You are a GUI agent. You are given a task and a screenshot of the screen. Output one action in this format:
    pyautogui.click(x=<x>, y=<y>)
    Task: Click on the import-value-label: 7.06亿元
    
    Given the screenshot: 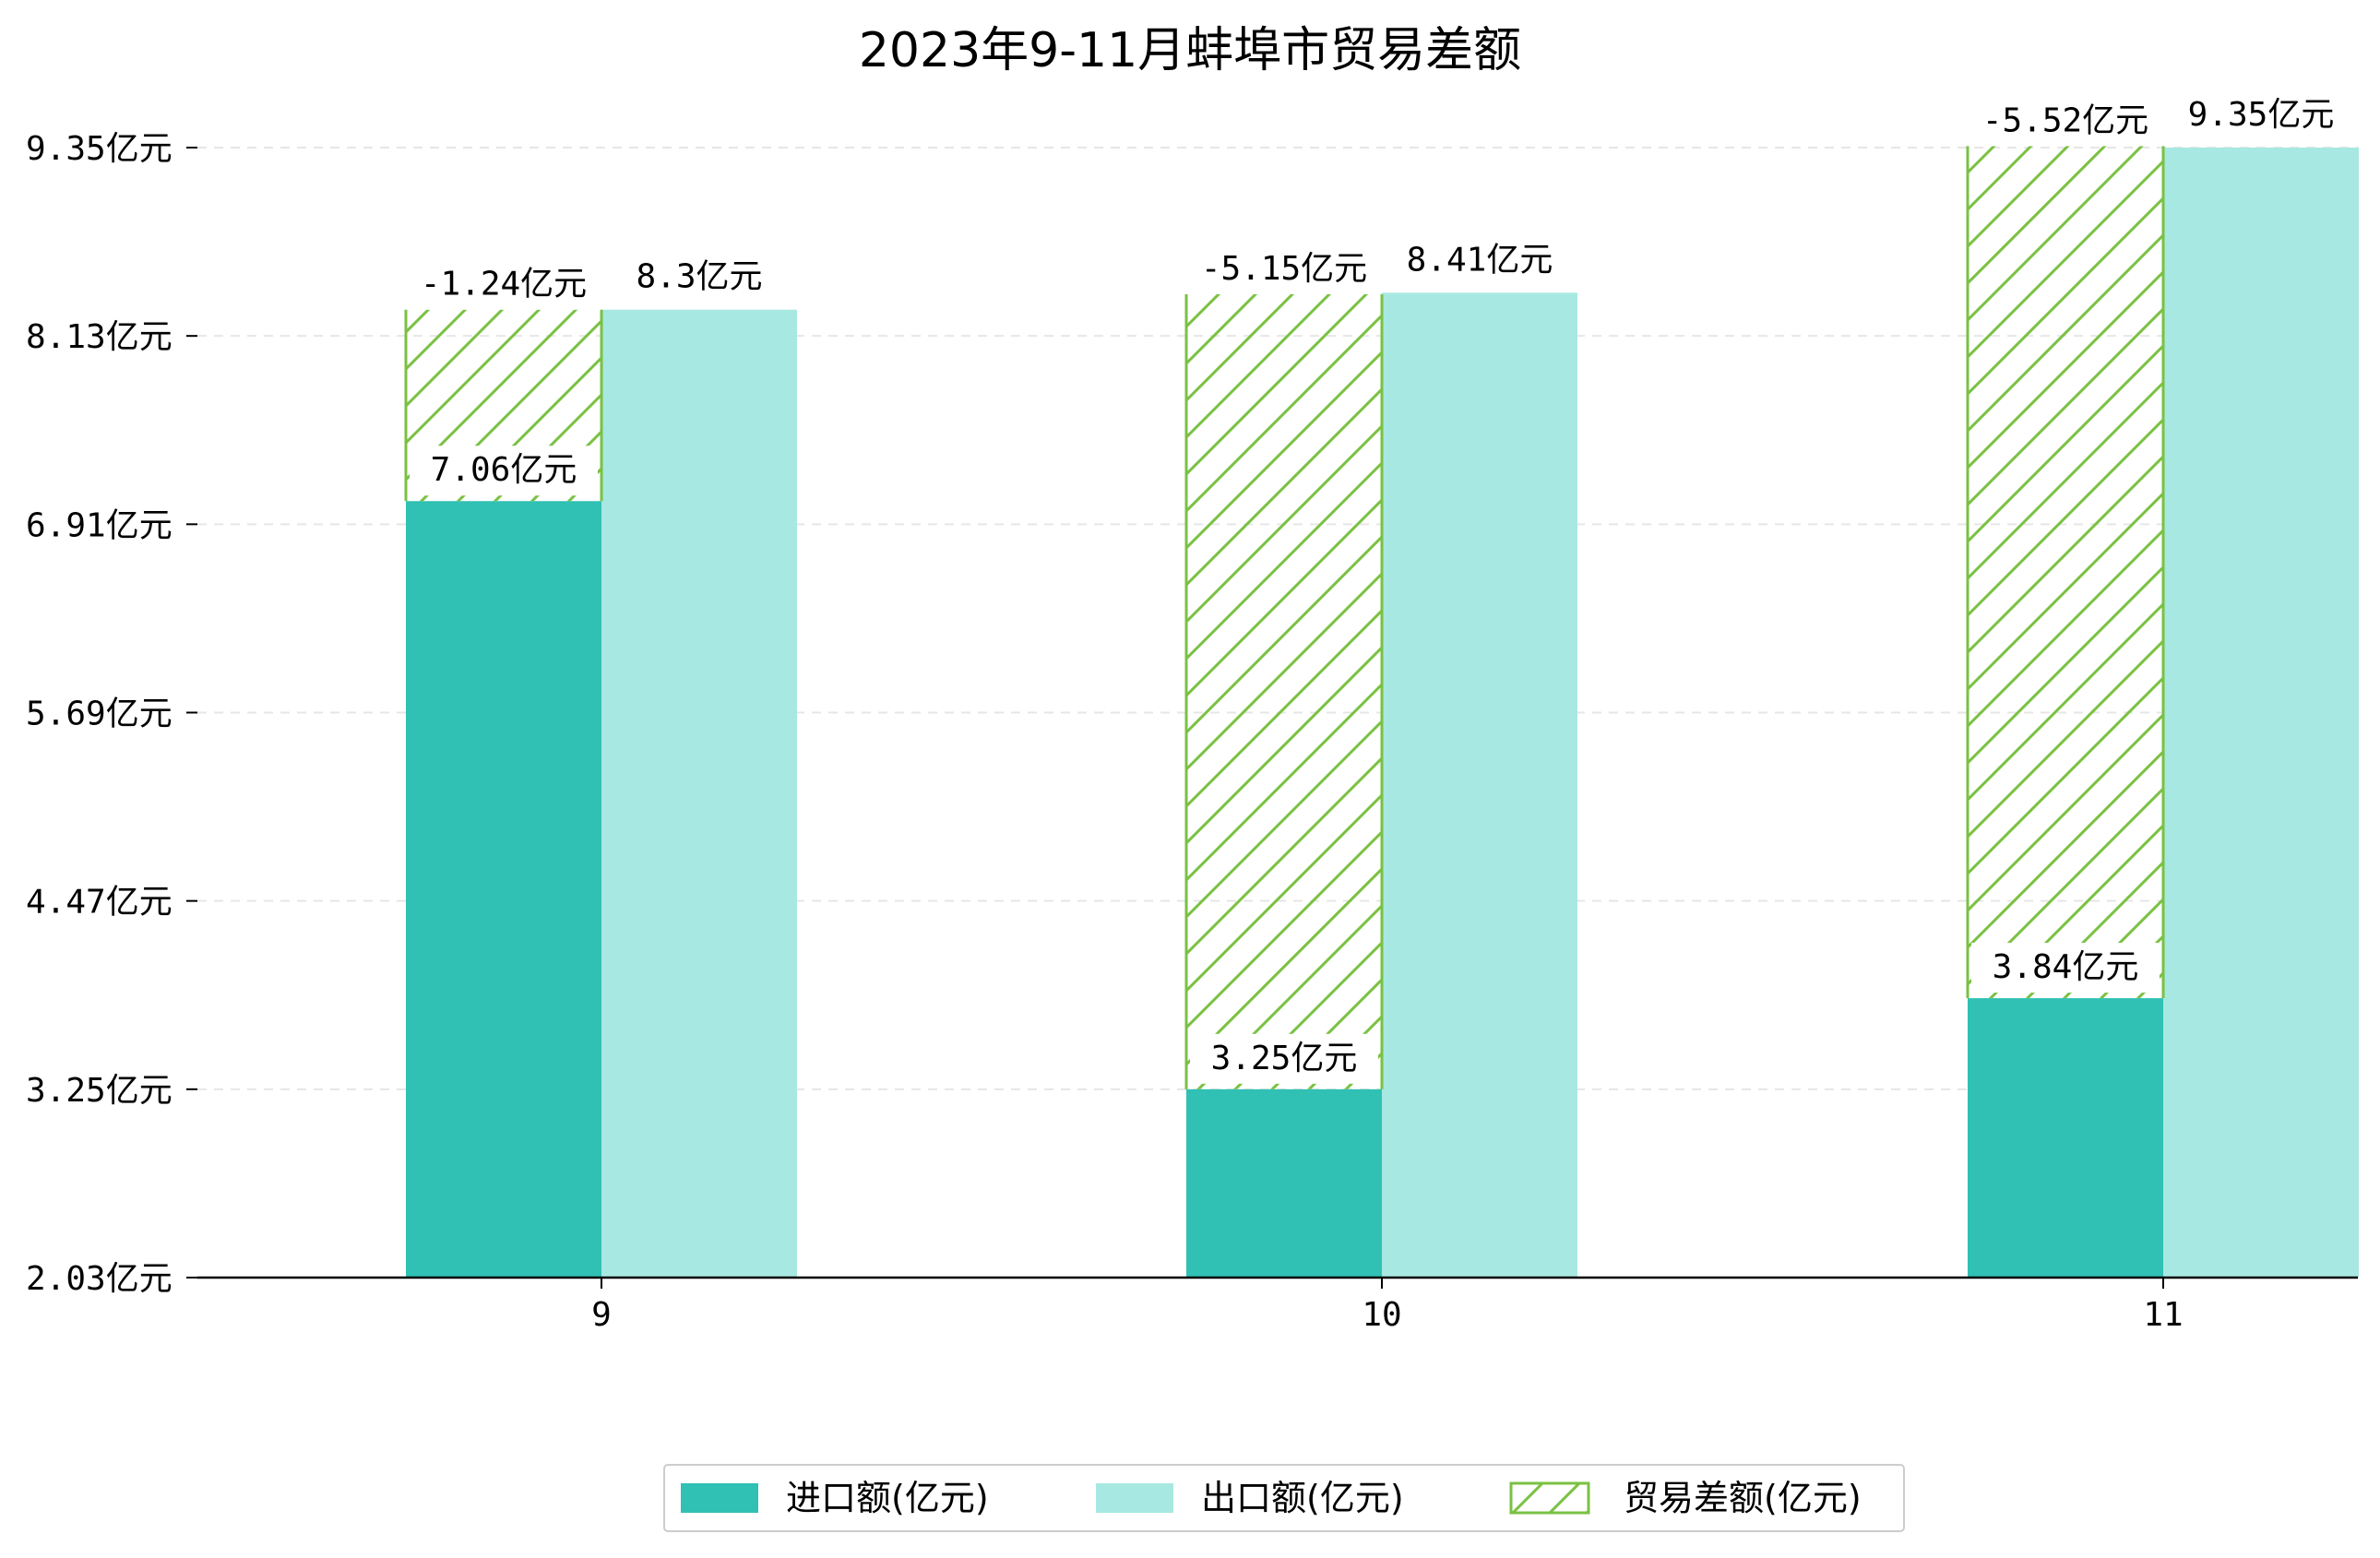 What is the action you would take?
    pyautogui.click(x=504, y=470)
    